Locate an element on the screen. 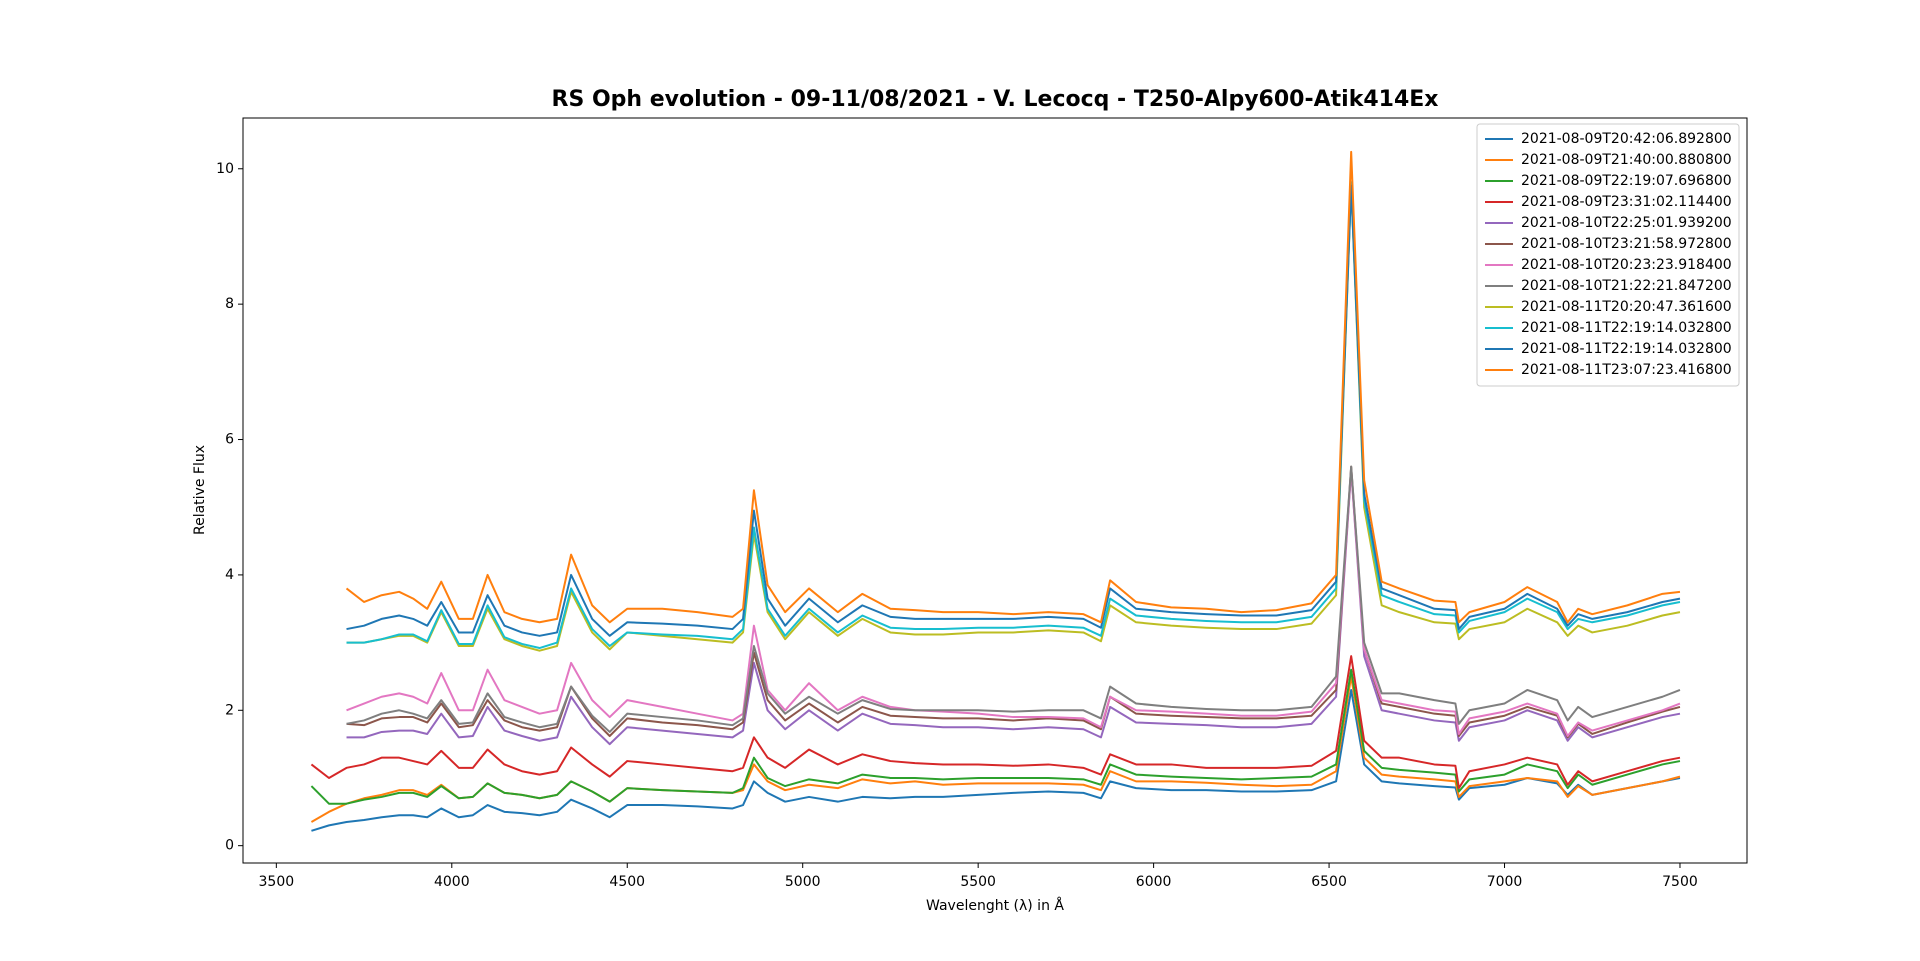  legend-label: 2021-08-09T21:40:00.880800 is located at coordinates (1626, 160).